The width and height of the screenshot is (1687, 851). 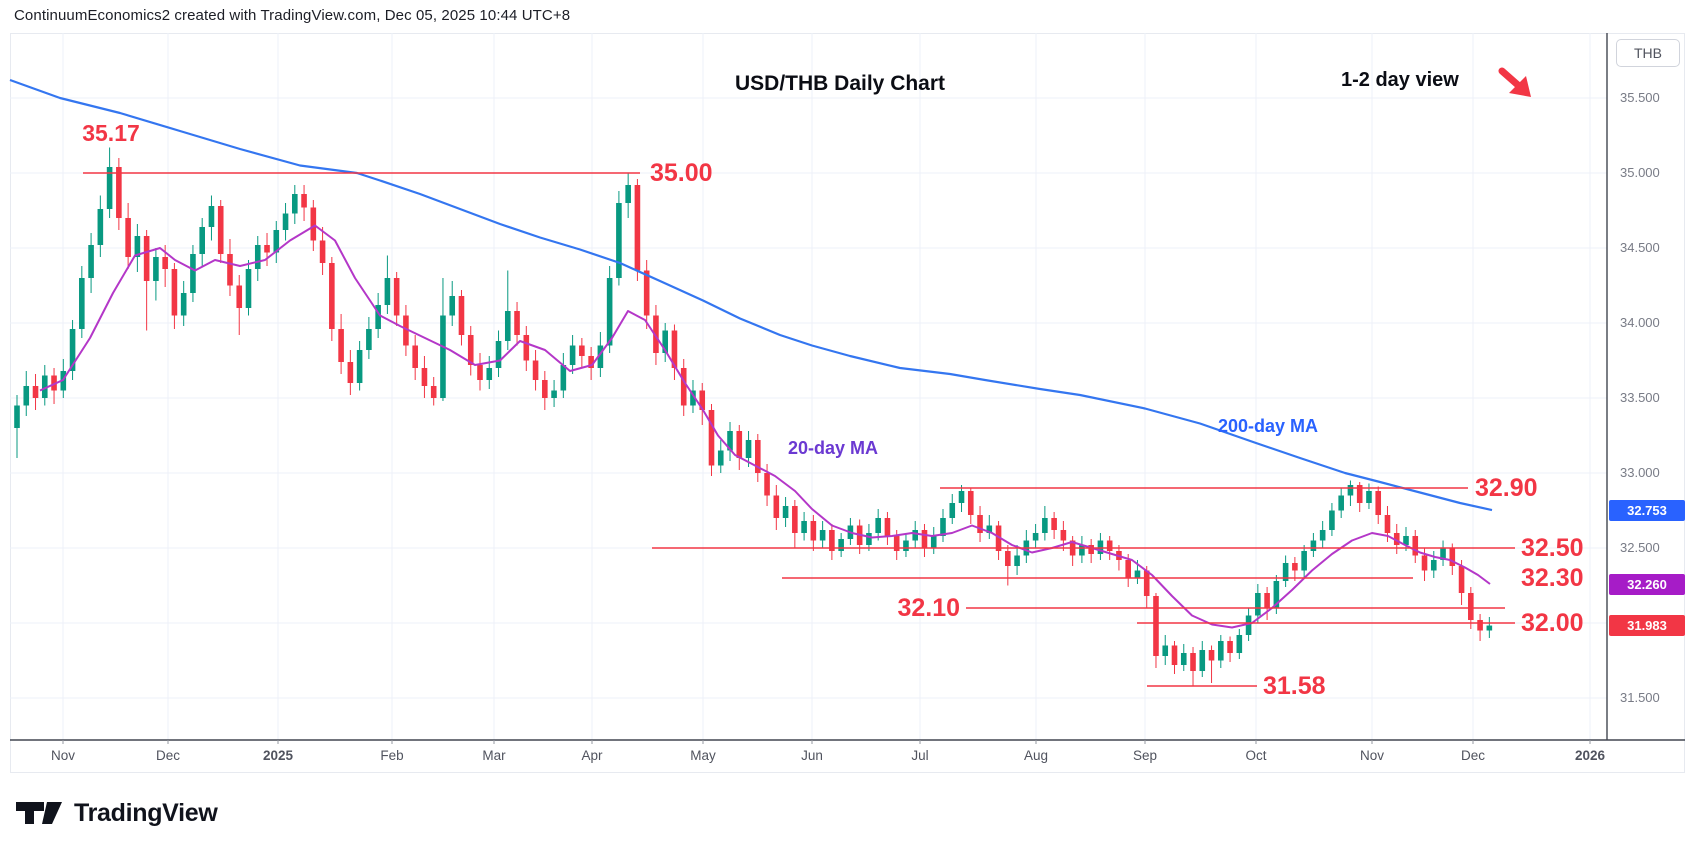 What do you see at coordinates (1640, 697) in the screenshot?
I see `y-axis-tick-label: 31.500` at bounding box center [1640, 697].